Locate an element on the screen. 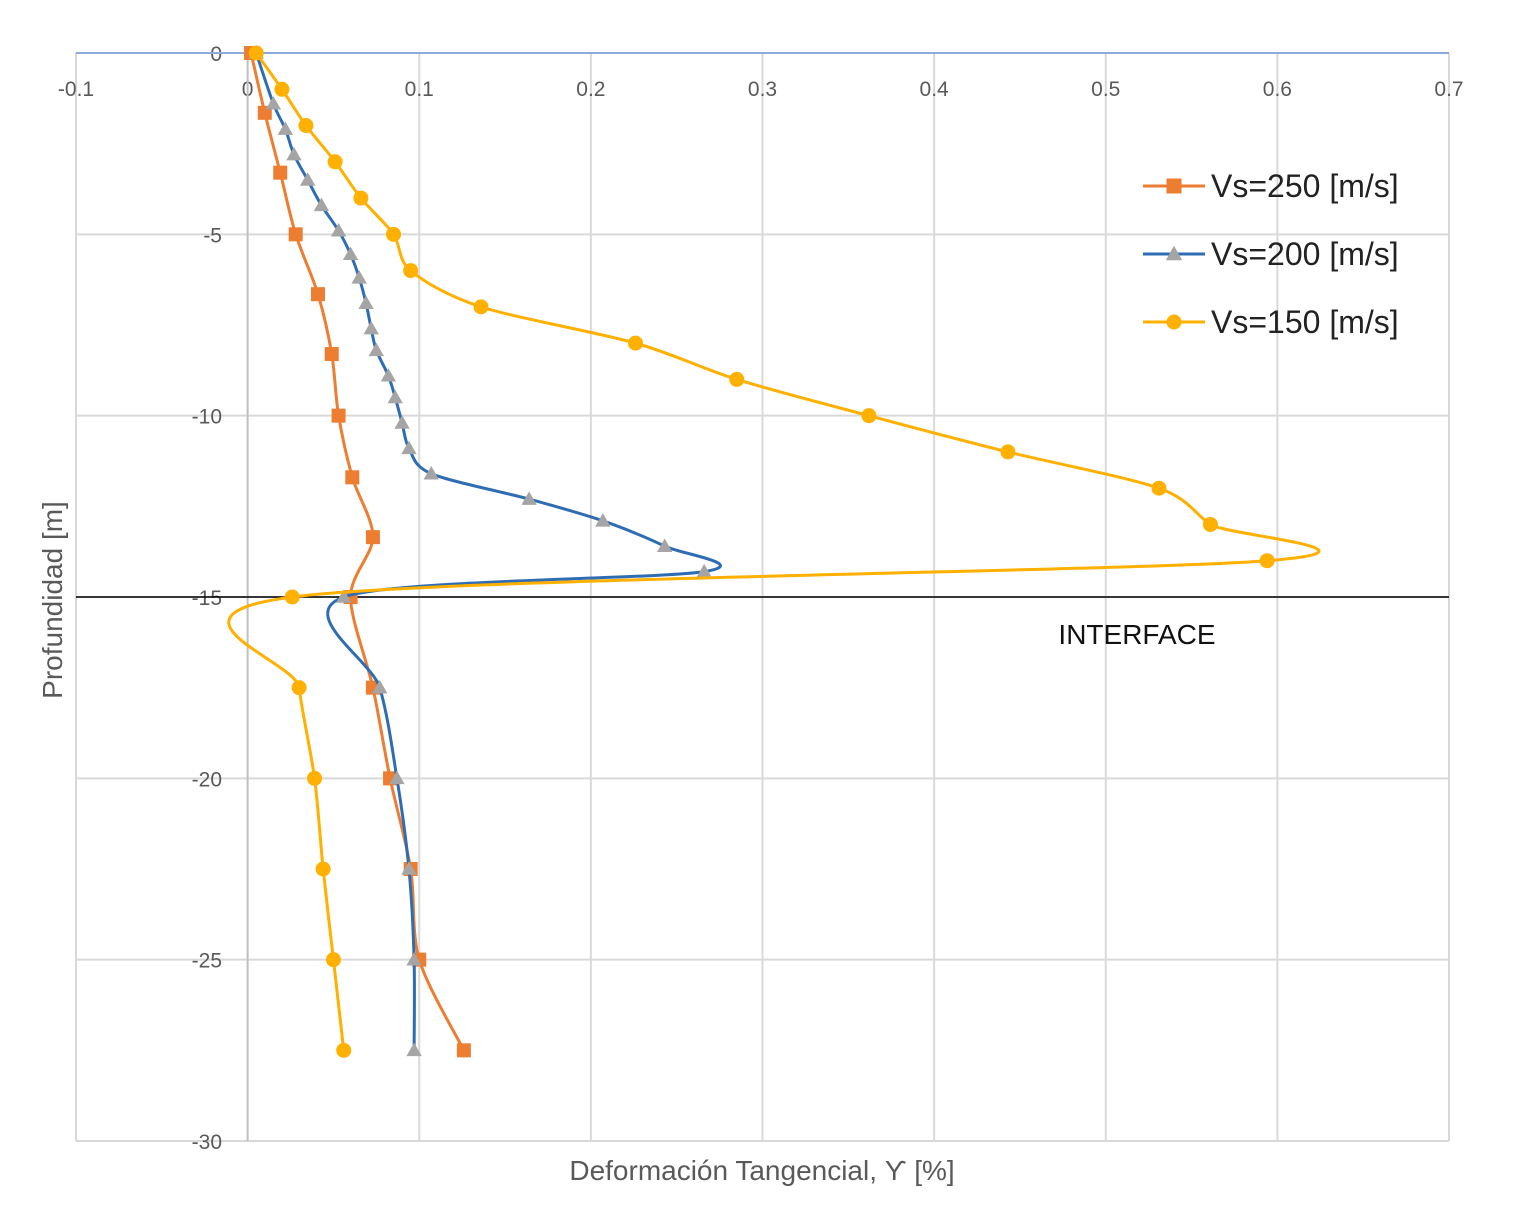 The height and width of the screenshot is (1212, 1515). x-tick-label: 0.2 is located at coordinates (590, 89).